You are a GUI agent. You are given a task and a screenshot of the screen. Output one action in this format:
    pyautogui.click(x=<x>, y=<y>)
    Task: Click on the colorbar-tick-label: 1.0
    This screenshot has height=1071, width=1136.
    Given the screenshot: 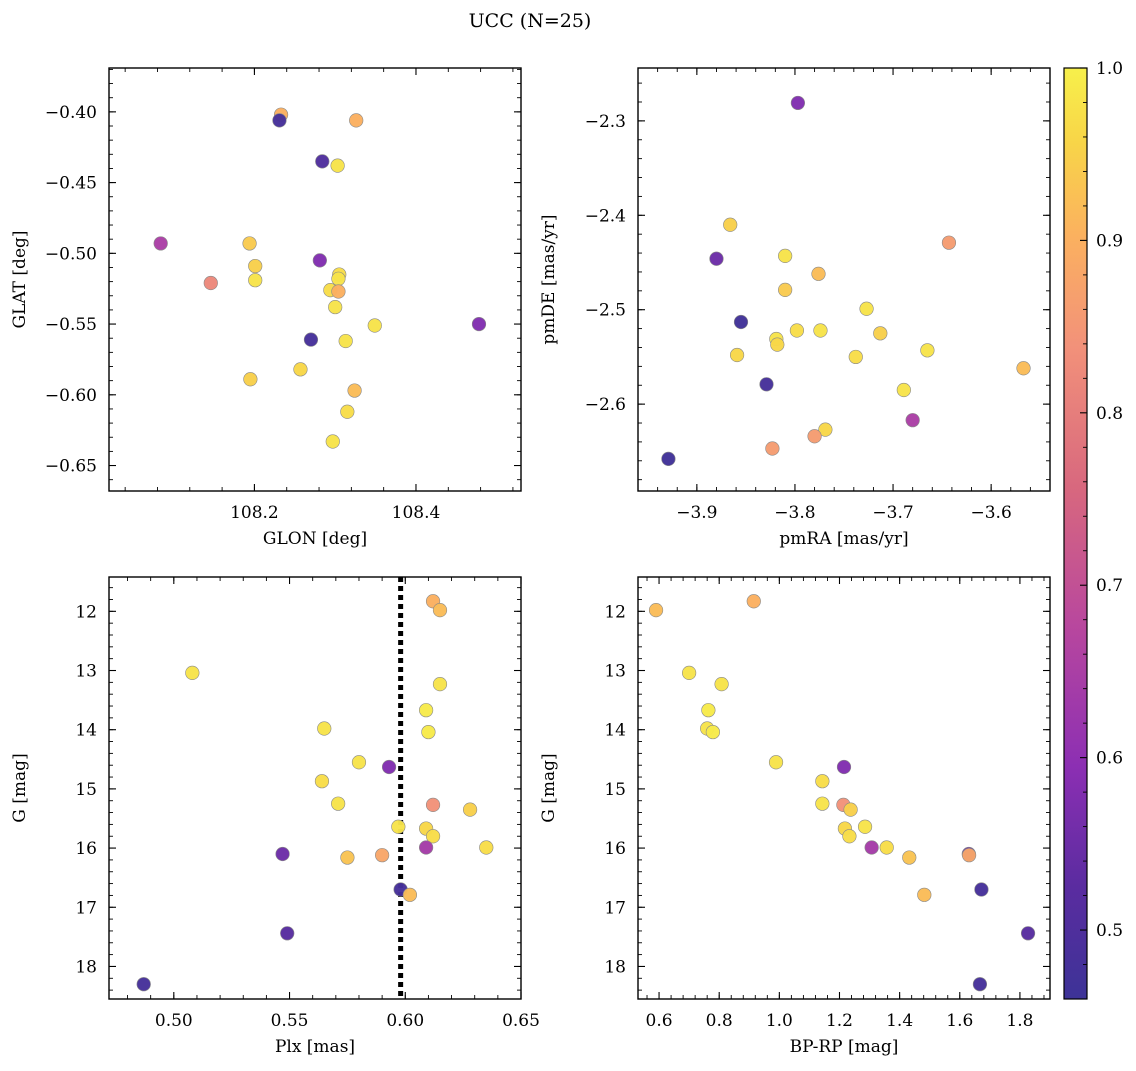 What is the action you would take?
    pyautogui.click(x=1109, y=69)
    